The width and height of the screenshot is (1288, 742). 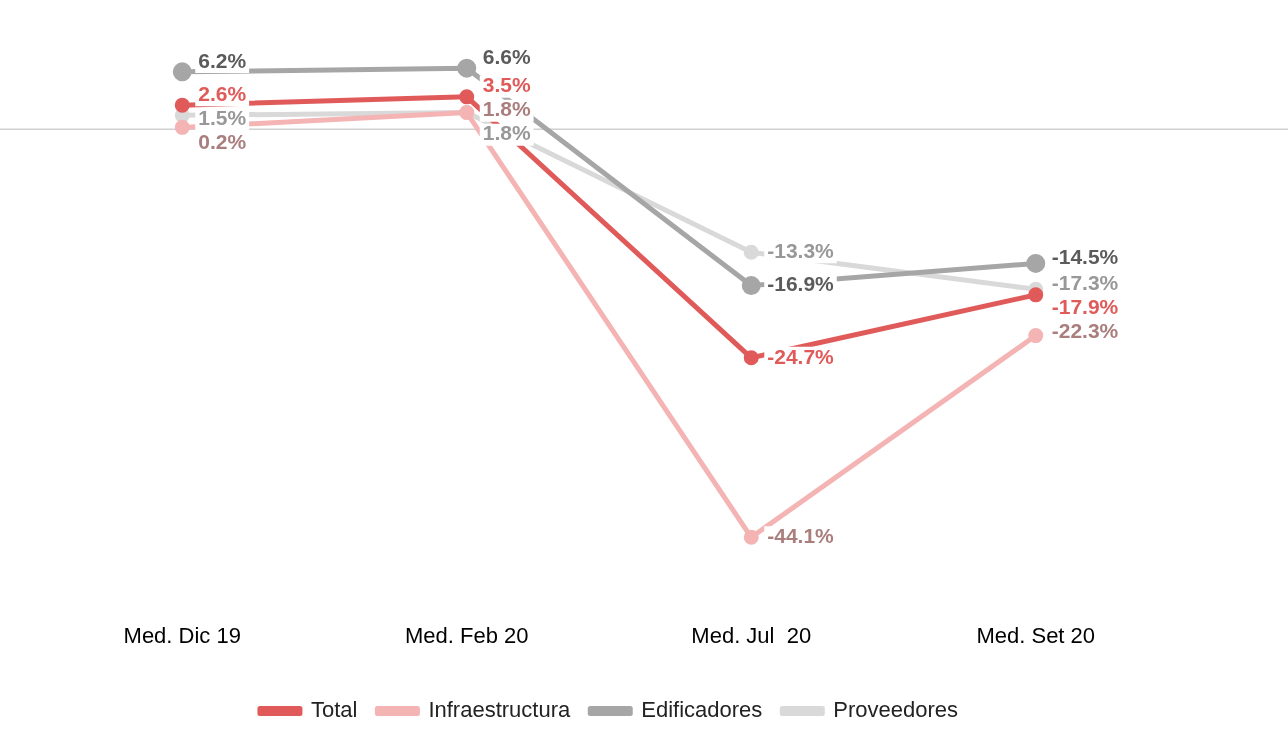 I want to click on data-label: 6.2%, so click(x=222, y=60).